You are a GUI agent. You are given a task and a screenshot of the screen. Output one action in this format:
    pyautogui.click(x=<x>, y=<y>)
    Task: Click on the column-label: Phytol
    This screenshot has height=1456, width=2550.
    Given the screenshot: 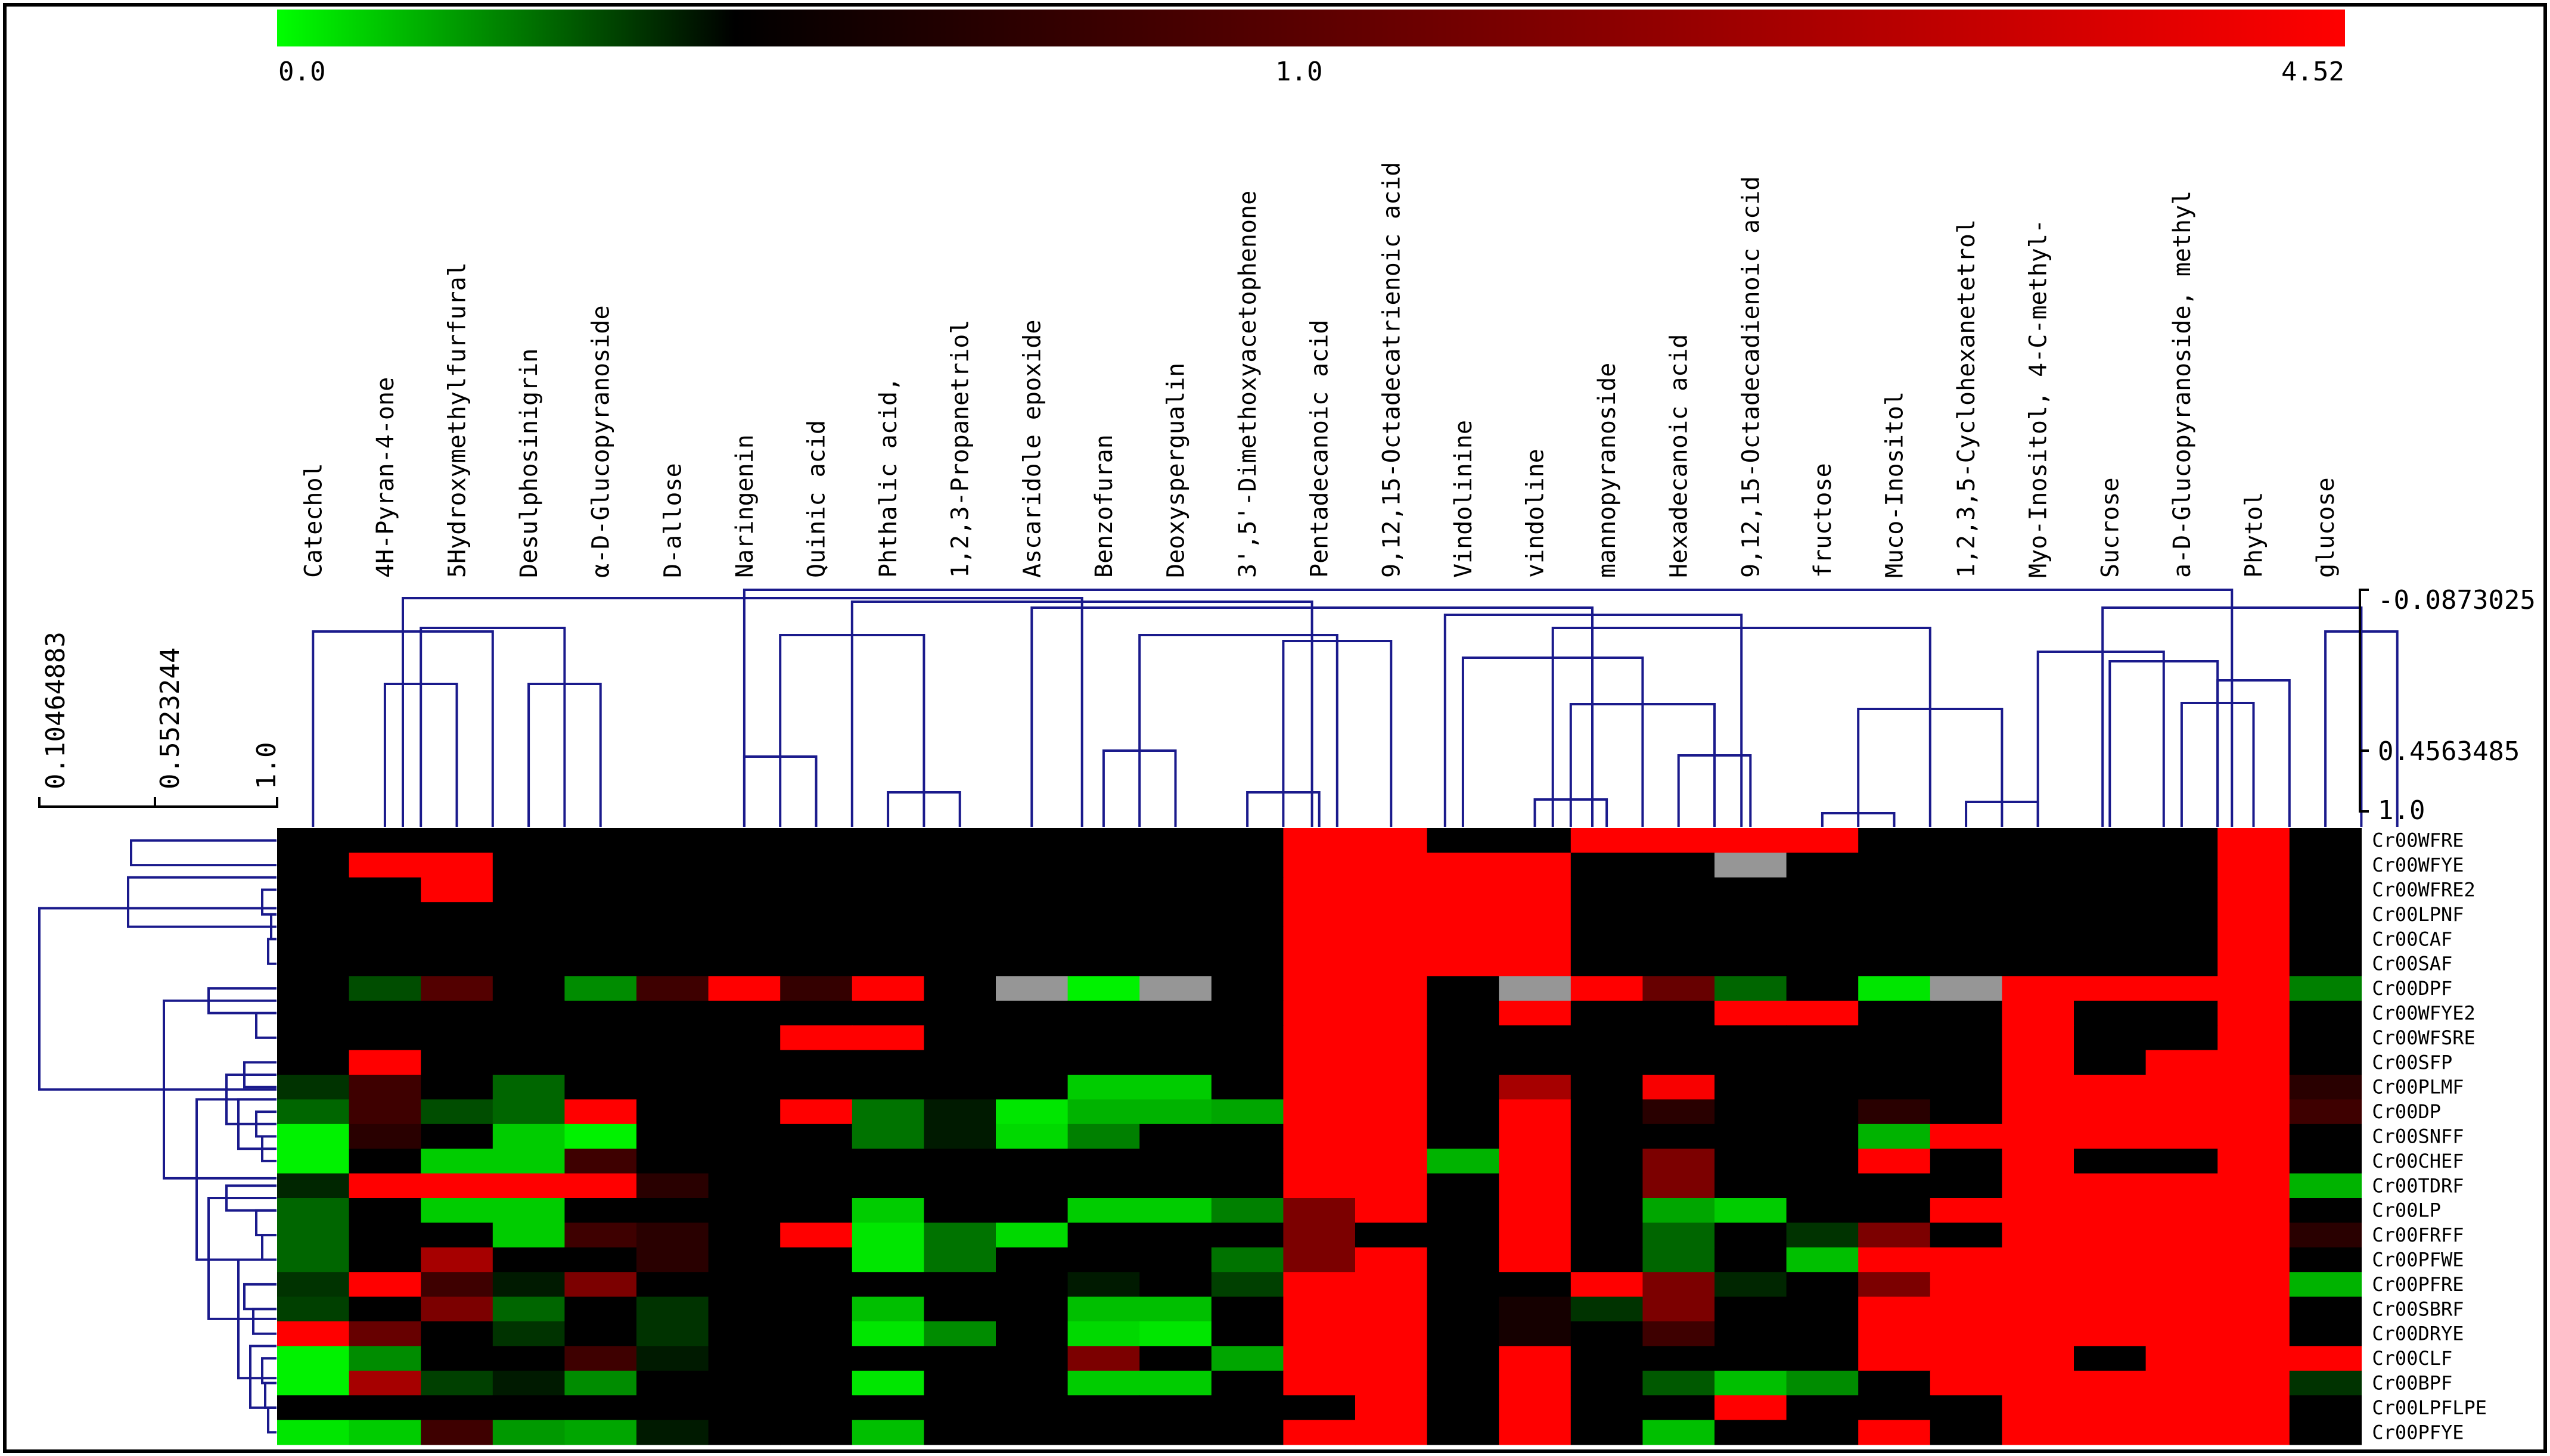 What is the action you would take?
    pyautogui.click(x=2254, y=535)
    